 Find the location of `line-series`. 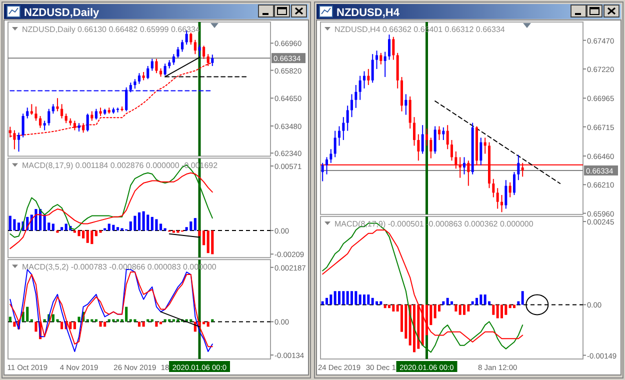

line-series is located at coordinates (111, 211).